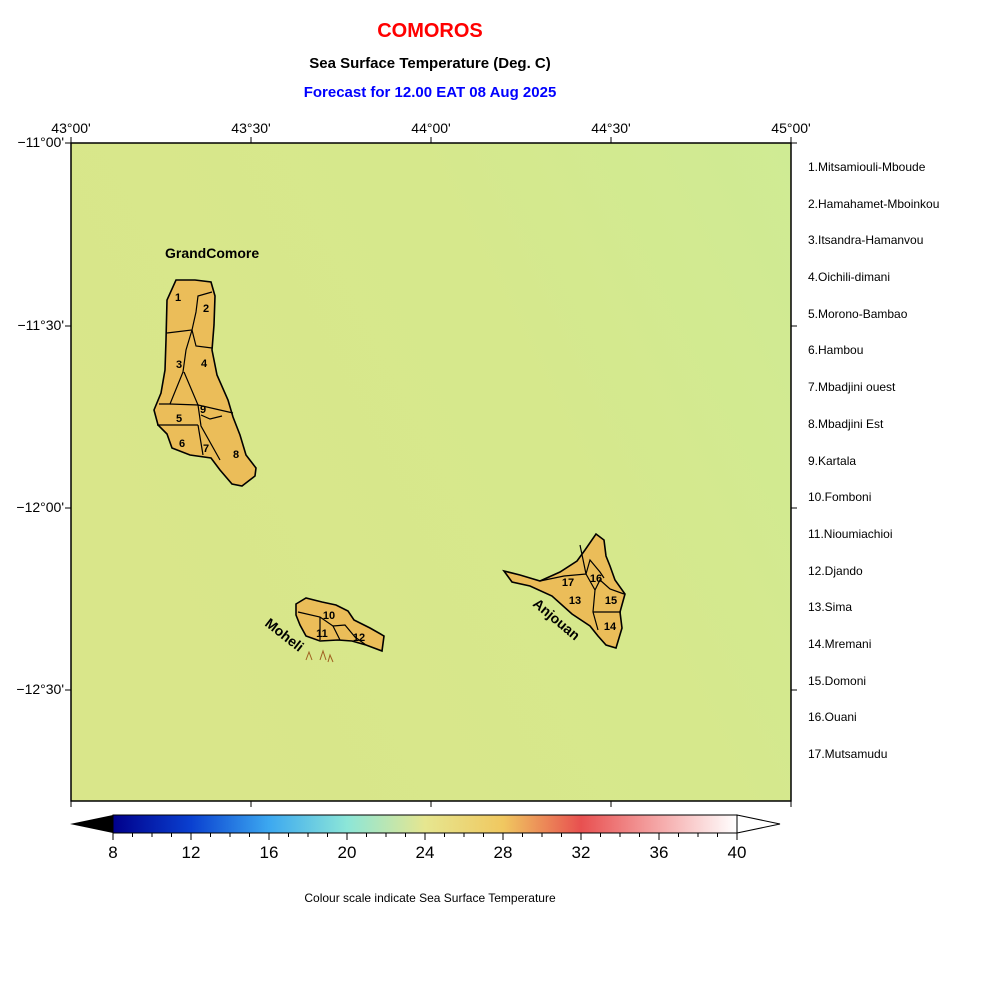  What do you see at coordinates (840, 497) in the screenshot?
I see `legend-item: 10.Fomboni` at bounding box center [840, 497].